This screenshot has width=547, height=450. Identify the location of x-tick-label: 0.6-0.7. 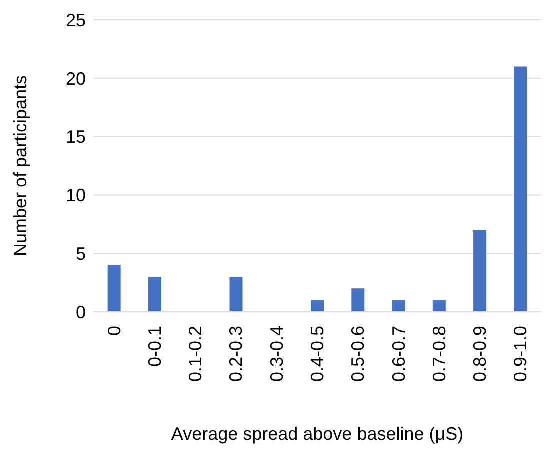
(398, 354).